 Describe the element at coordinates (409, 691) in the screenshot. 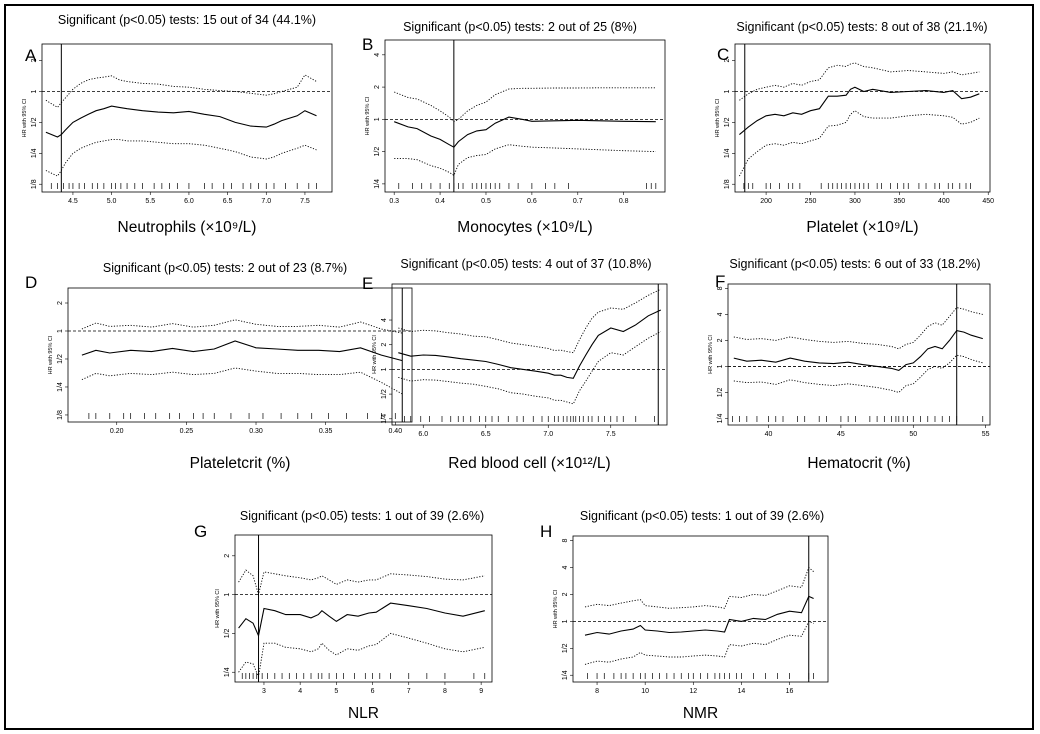

I see `x-tick-label: 7` at that location.